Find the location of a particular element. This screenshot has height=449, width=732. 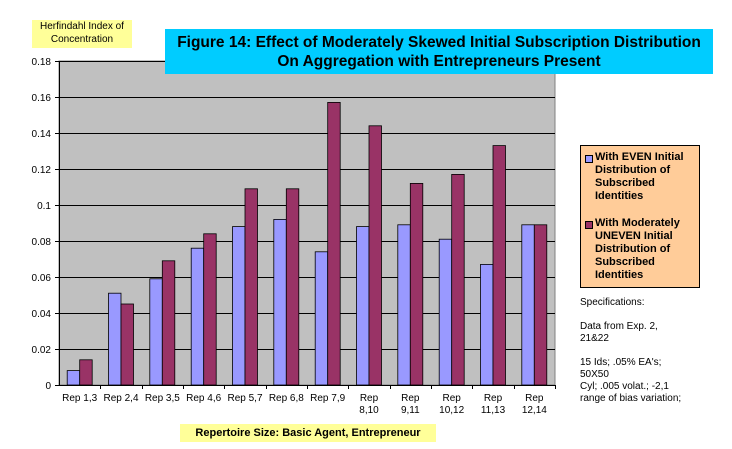

specs-line-3: 15 Ids; .05% EA's; is located at coordinates (621, 362).